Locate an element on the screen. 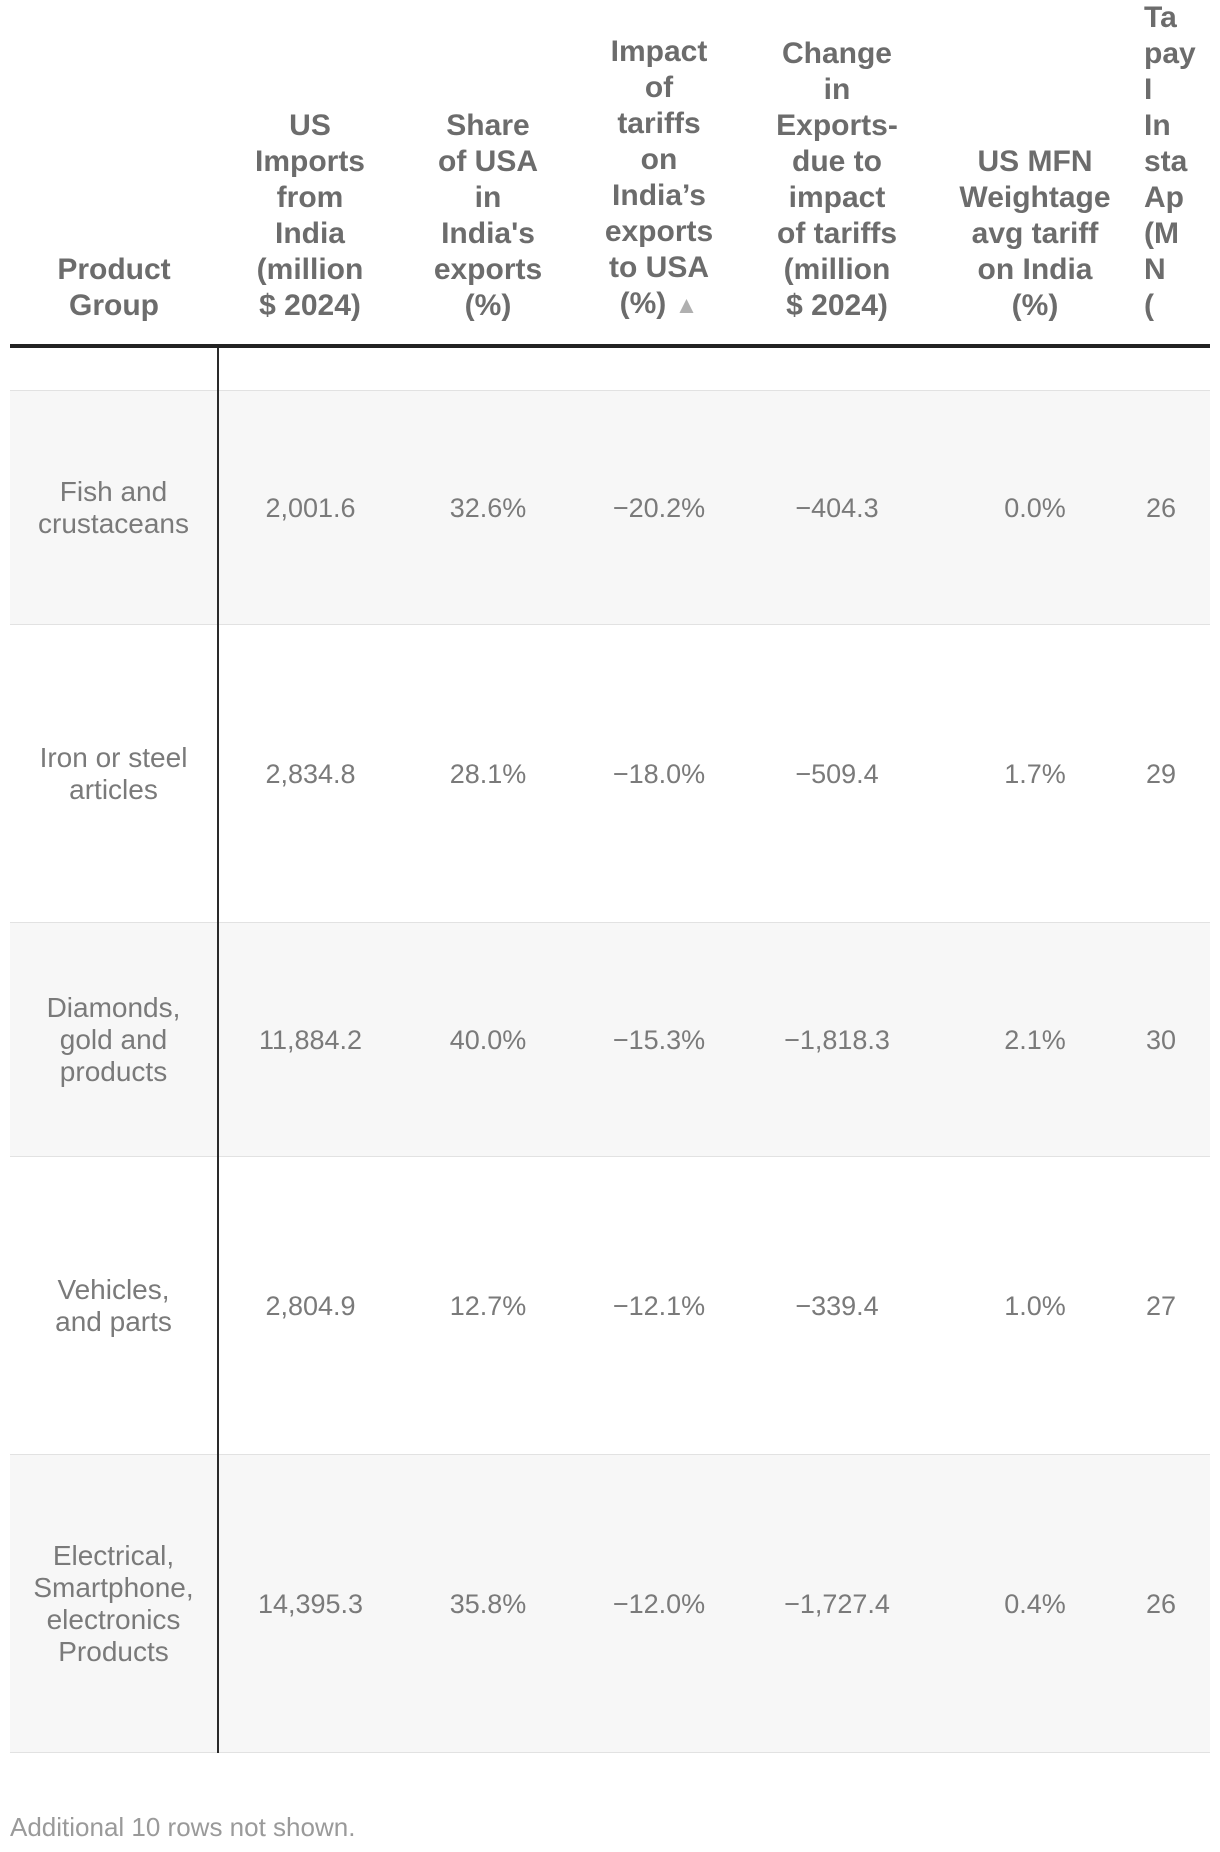  cell-product-group: Fish and crustaceans is located at coordinates (114, 507).